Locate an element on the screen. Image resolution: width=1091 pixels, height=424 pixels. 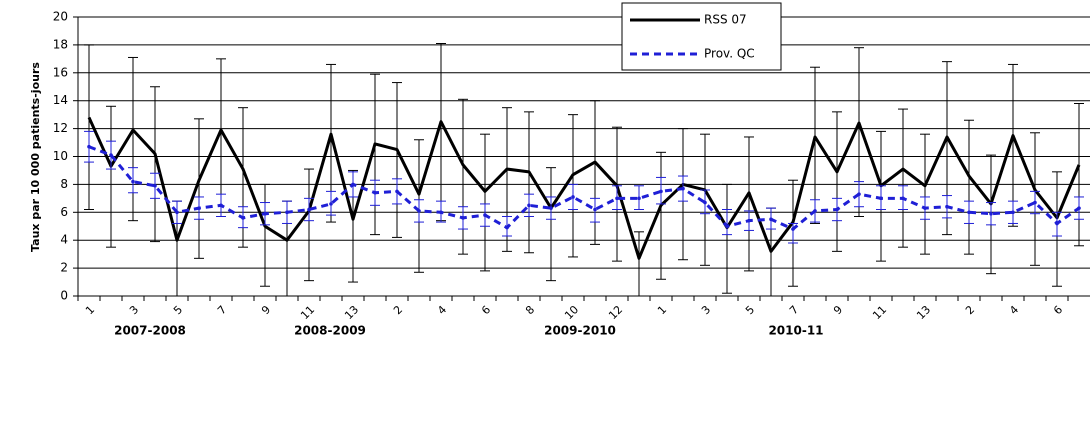
y-tick-label: 2 is located at coordinates (64, 268).